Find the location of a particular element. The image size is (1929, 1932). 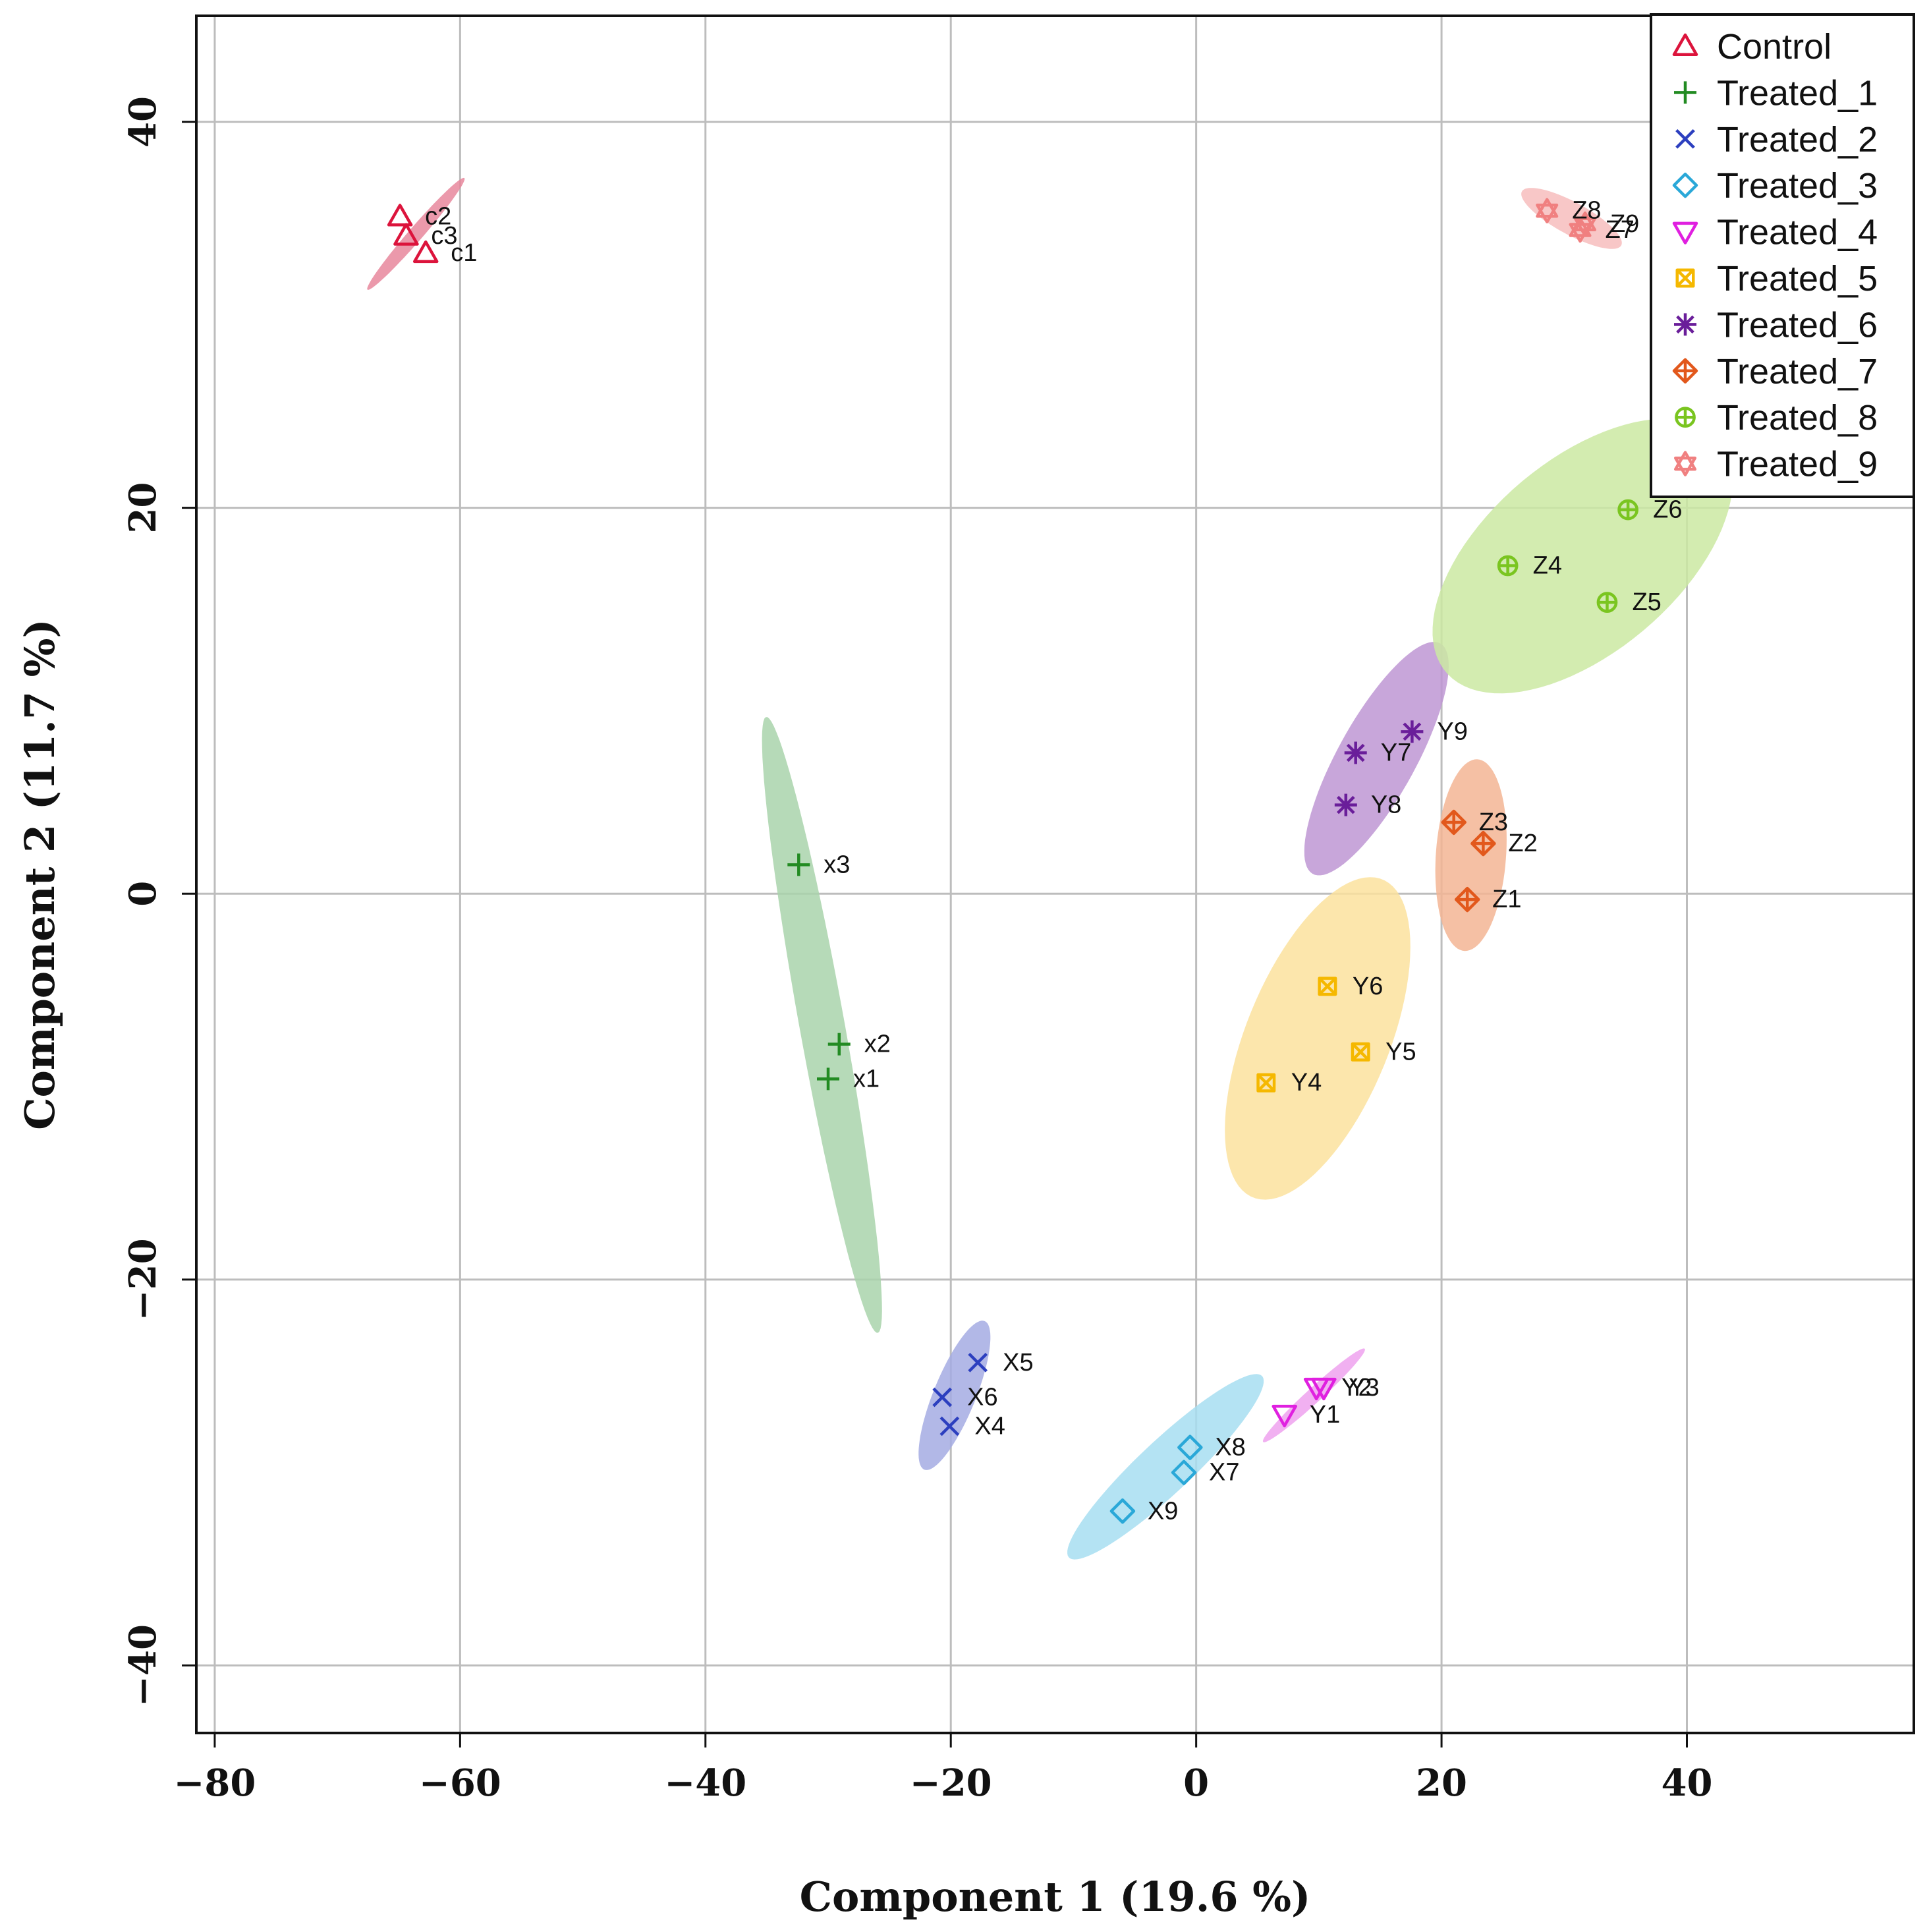

point-label-x9: X9 is located at coordinates (1163, 1511).